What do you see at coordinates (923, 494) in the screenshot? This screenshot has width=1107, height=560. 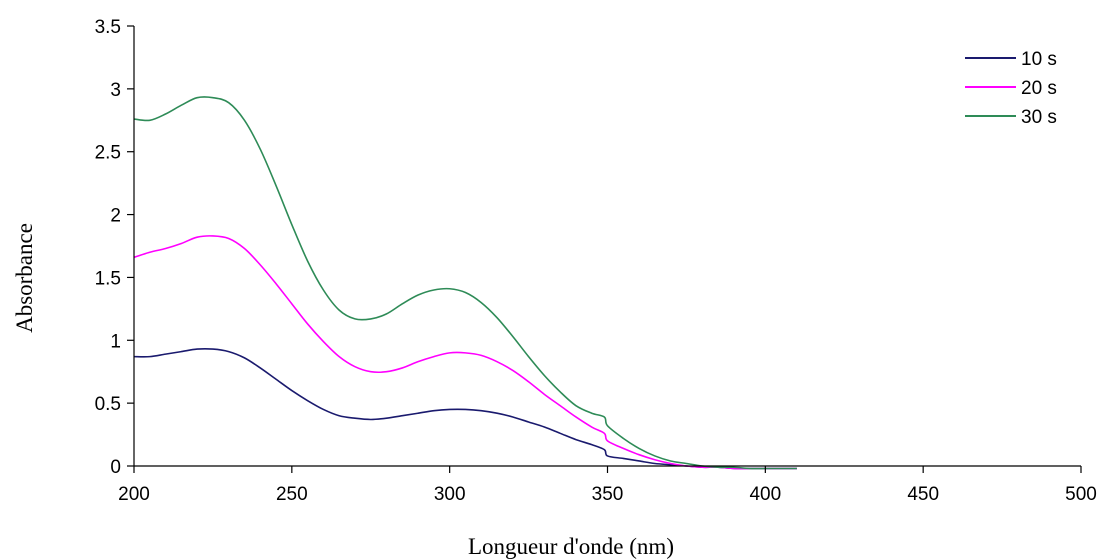 I see `x-tick-label: 450` at bounding box center [923, 494].